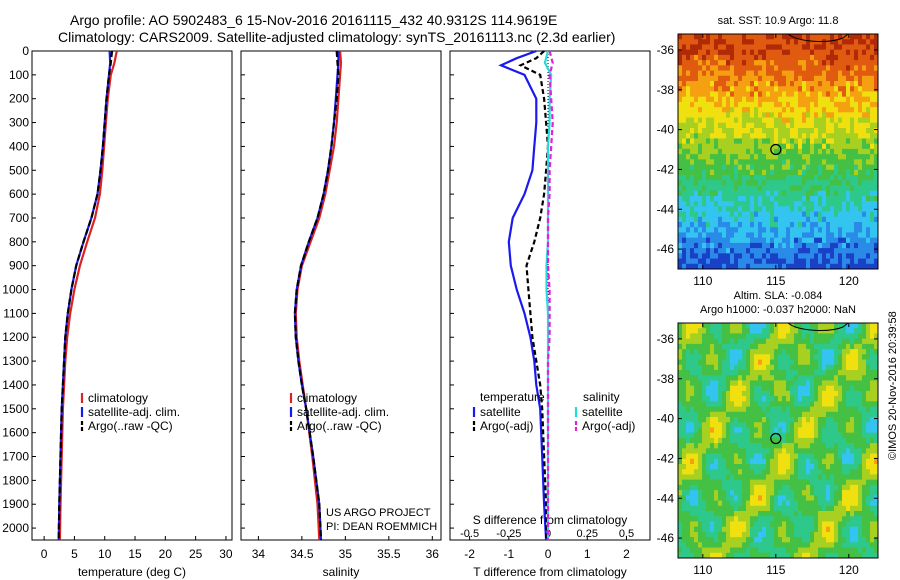 The image size is (900, 580). What do you see at coordinates (666, 339) in the screenshot?
I see `y-tick-label: -36` at bounding box center [666, 339].